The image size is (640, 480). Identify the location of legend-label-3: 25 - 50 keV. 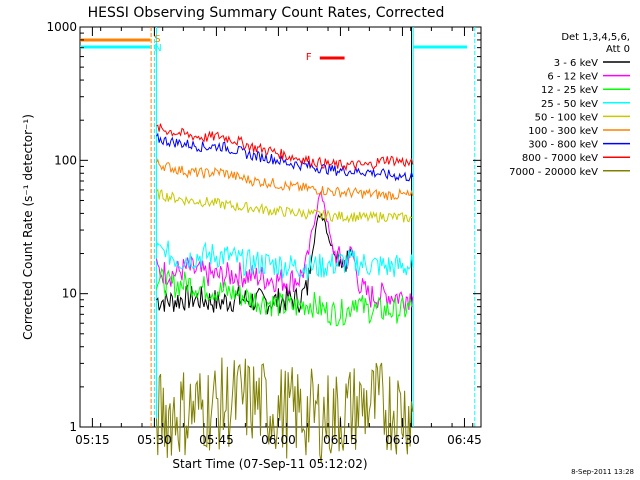
(569, 104).